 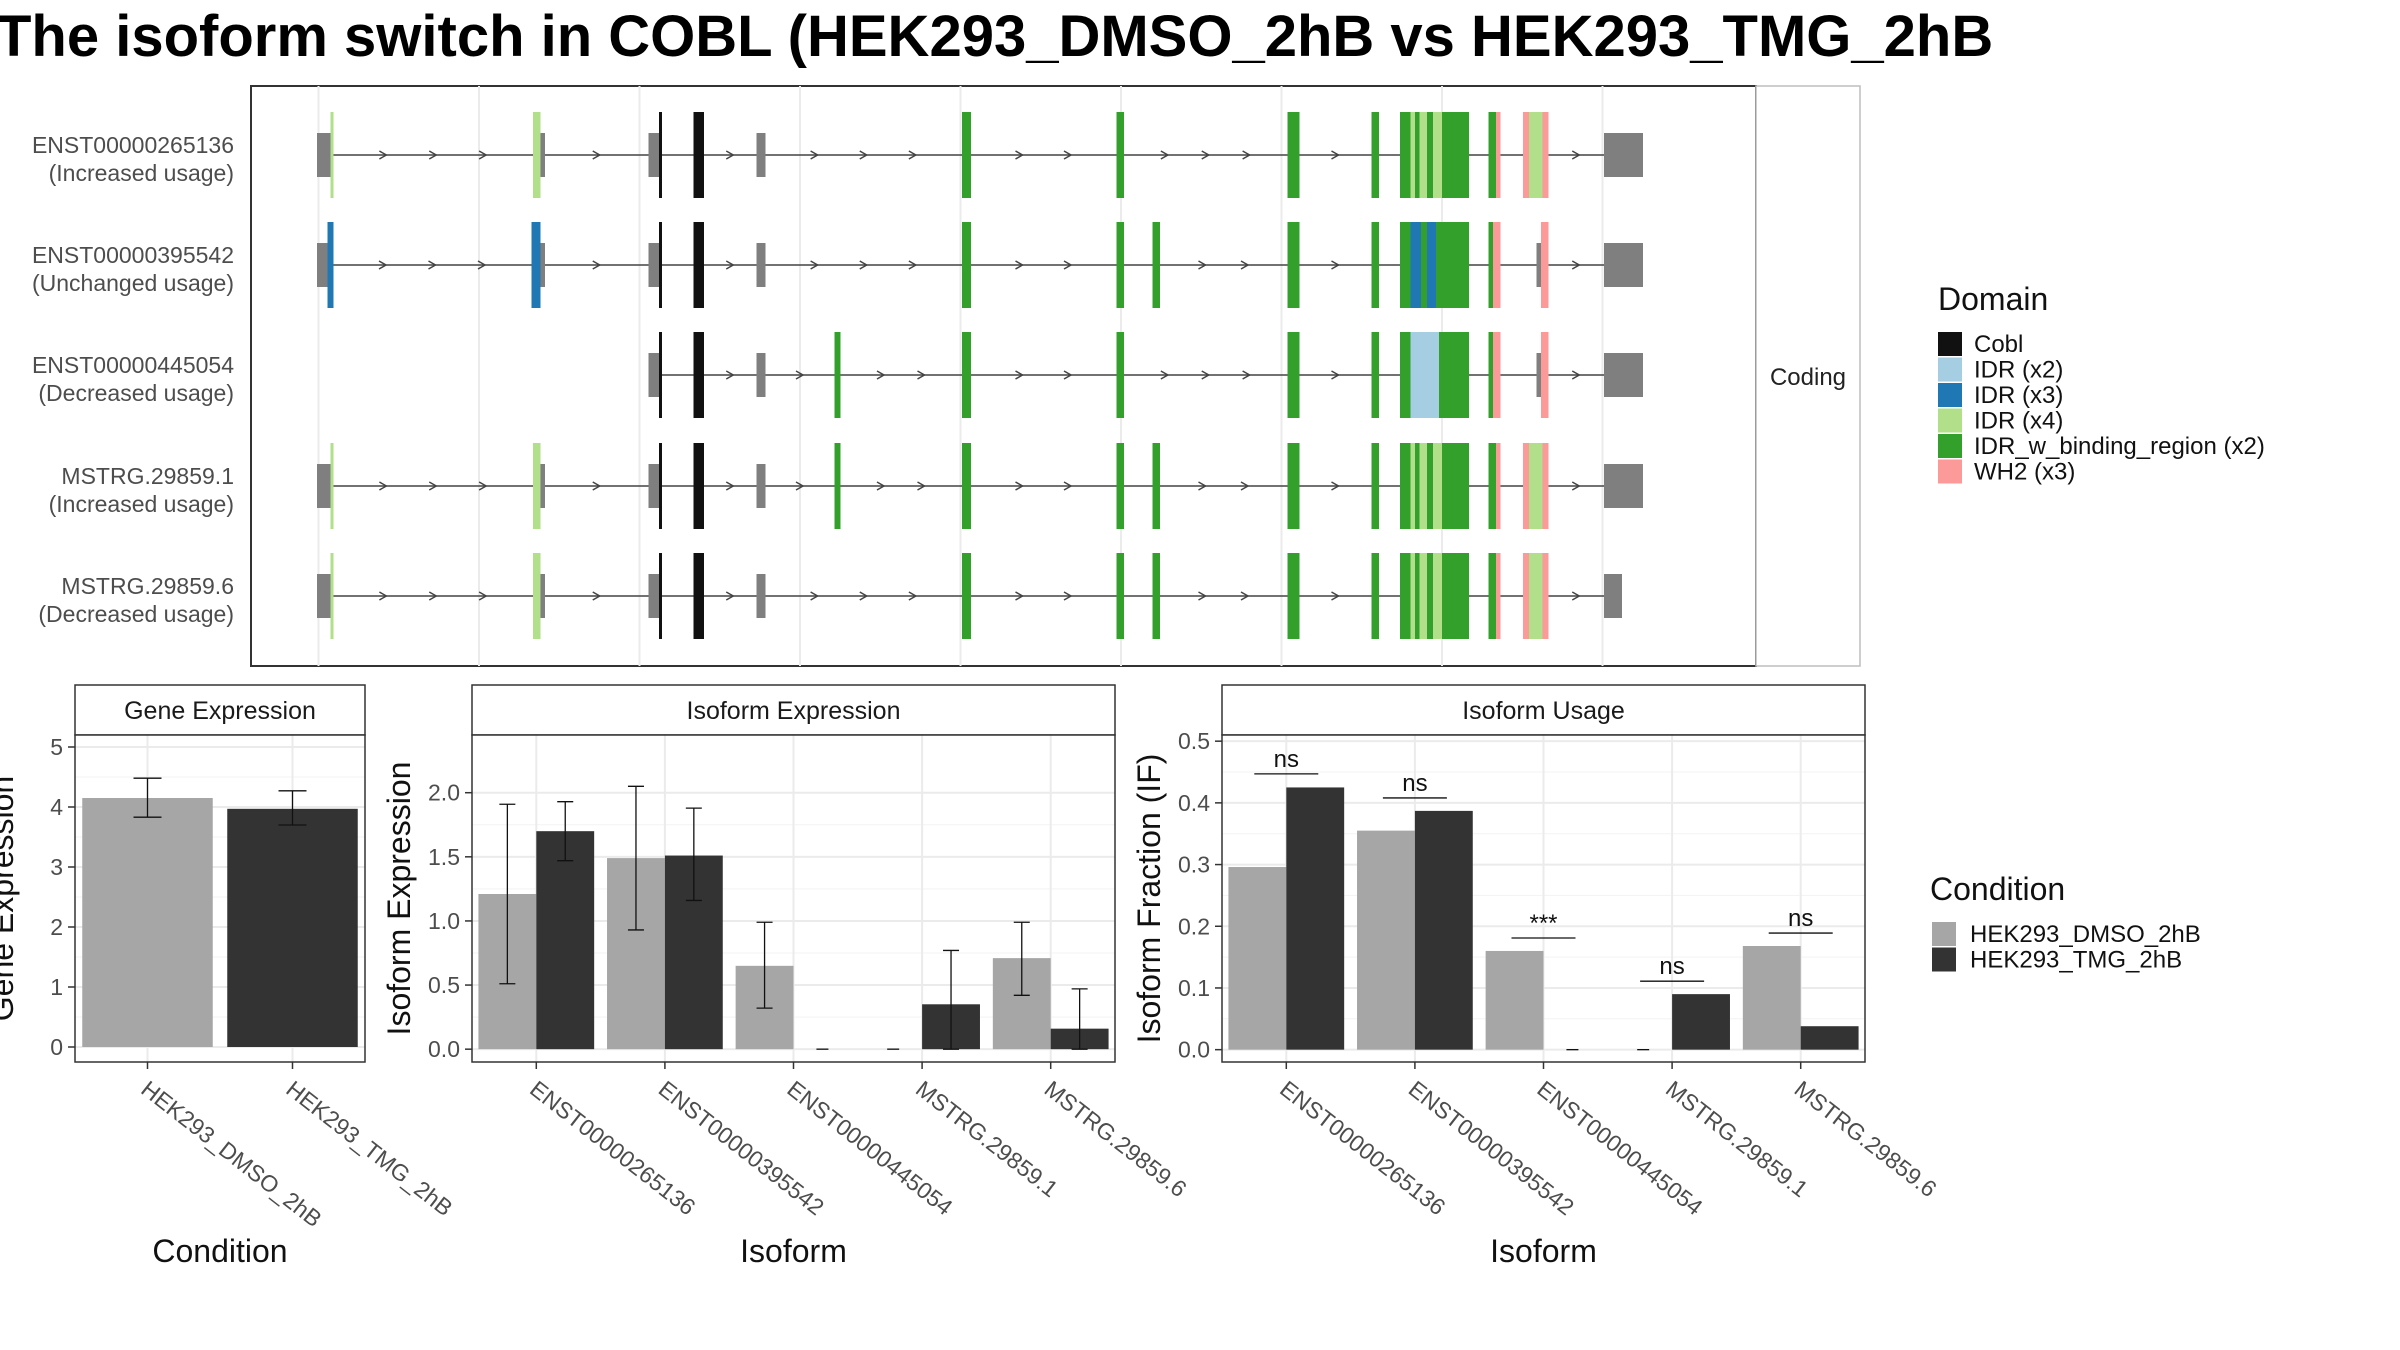 What do you see at coordinates (1866, 1138) in the screenshot?
I see `x-tick-label: MSTRG.29859.6` at bounding box center [1866, 1138].